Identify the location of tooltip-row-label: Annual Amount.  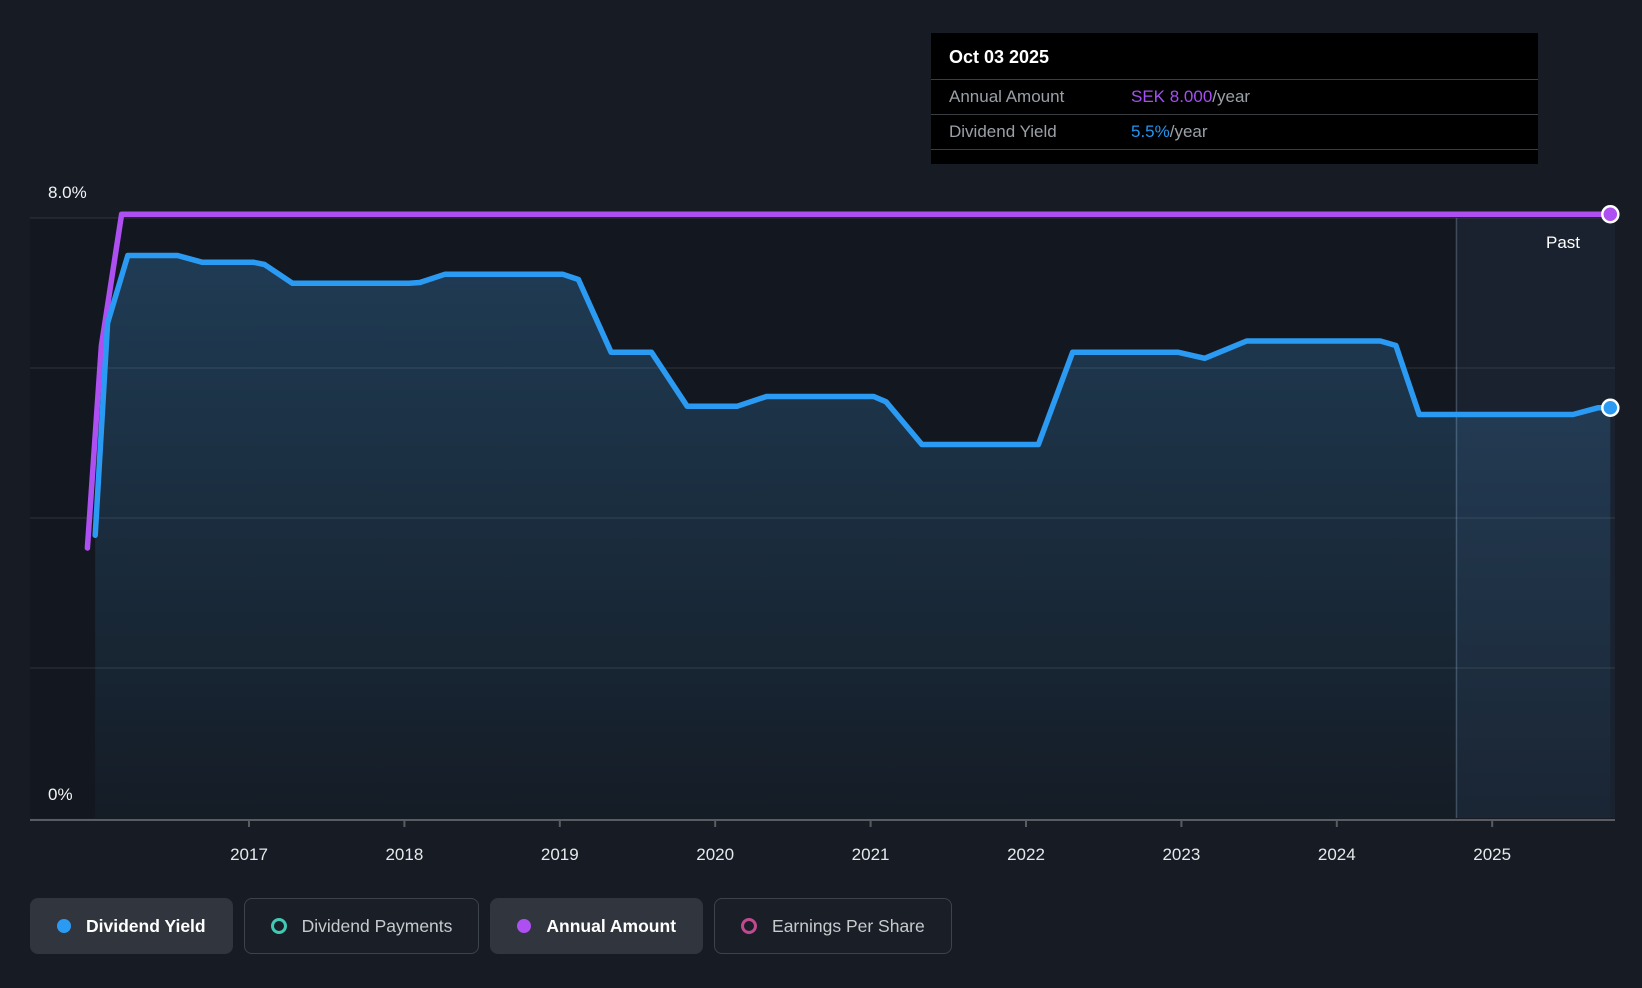
(1007, 96).